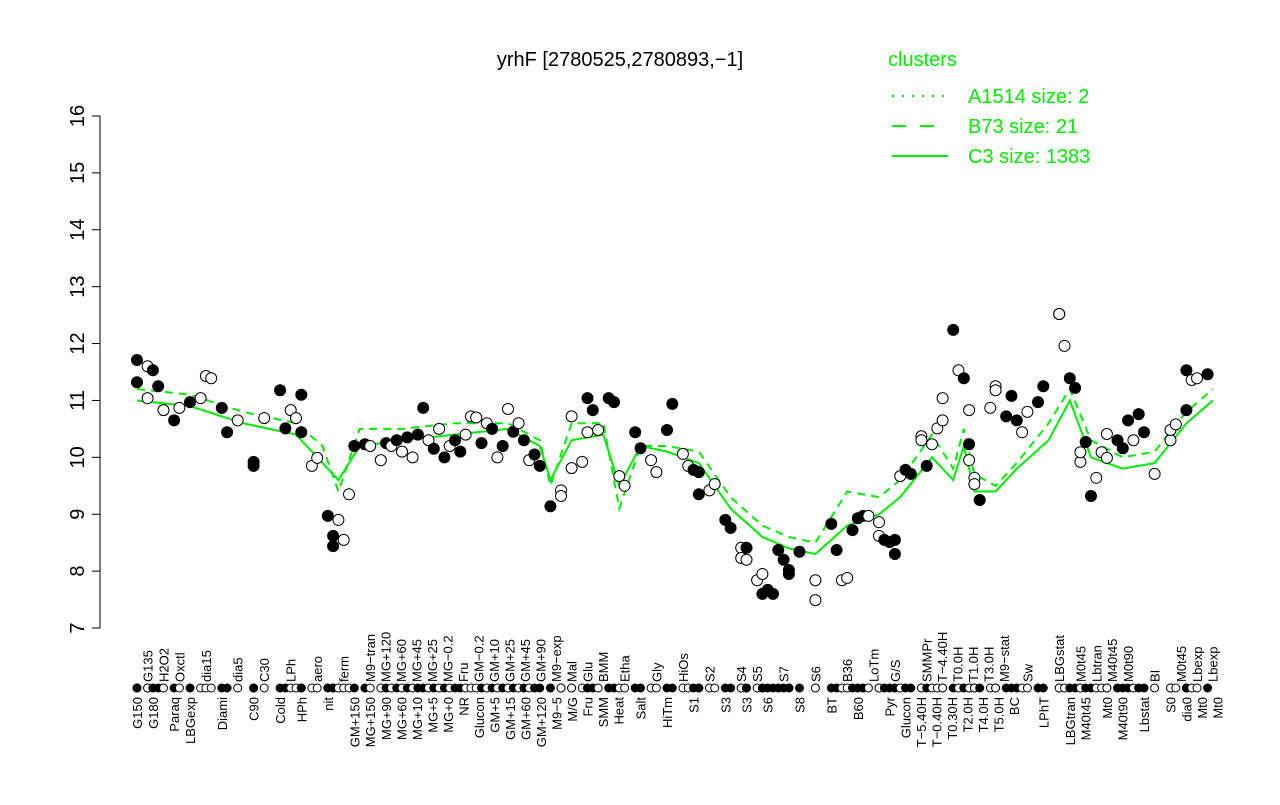  What do you see at coordinates (417, 718) in the screenshot?
I see `x-label-bottom: MG+10` at bounding box center [417, 718].